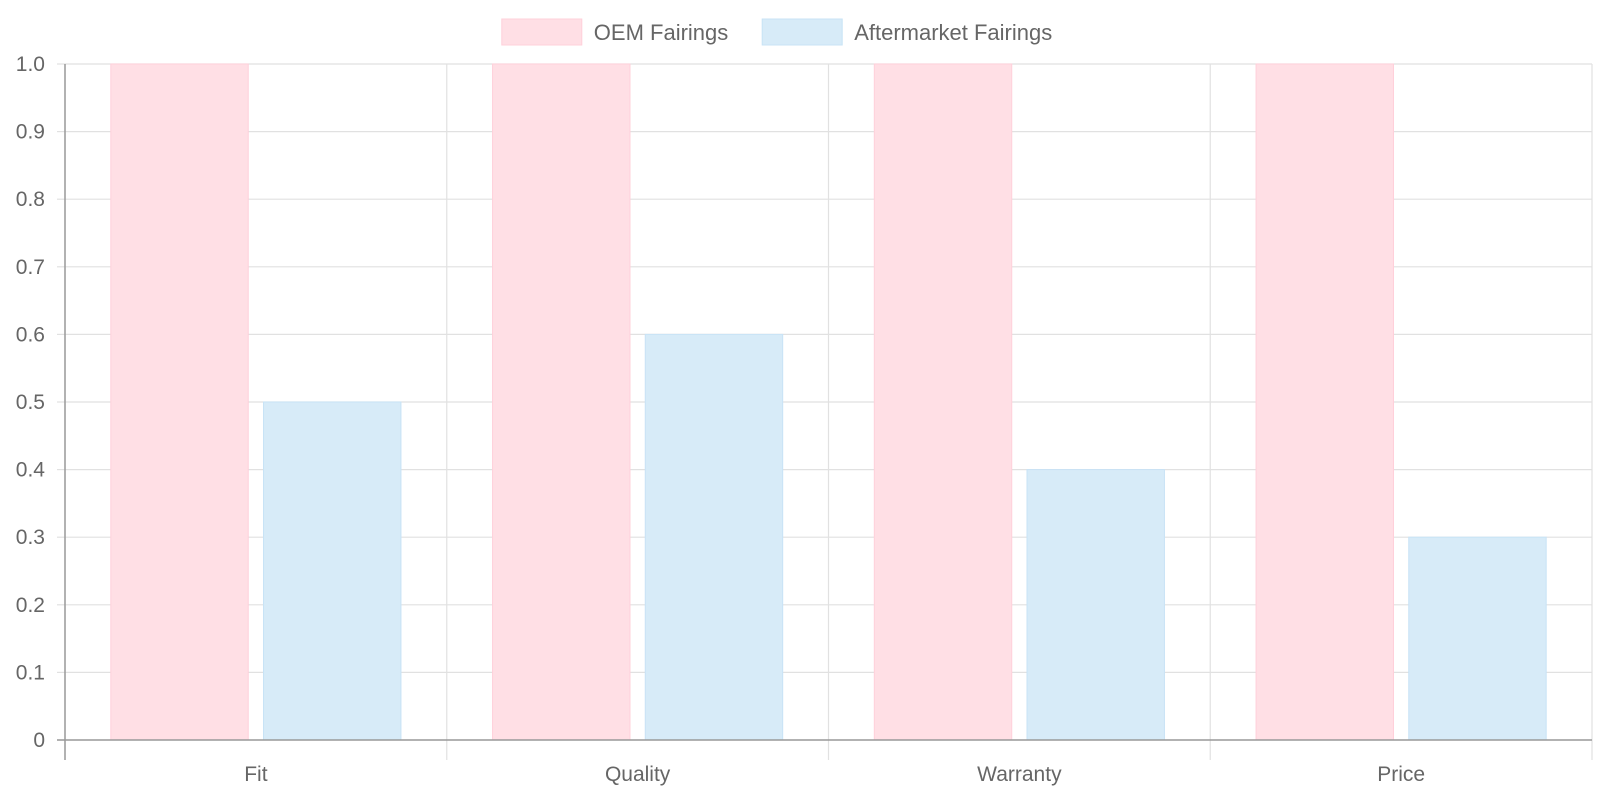  Describe the element at coordinates (30, 672) in the screenshot. I see `y-tick-label: 0.1` at that location.